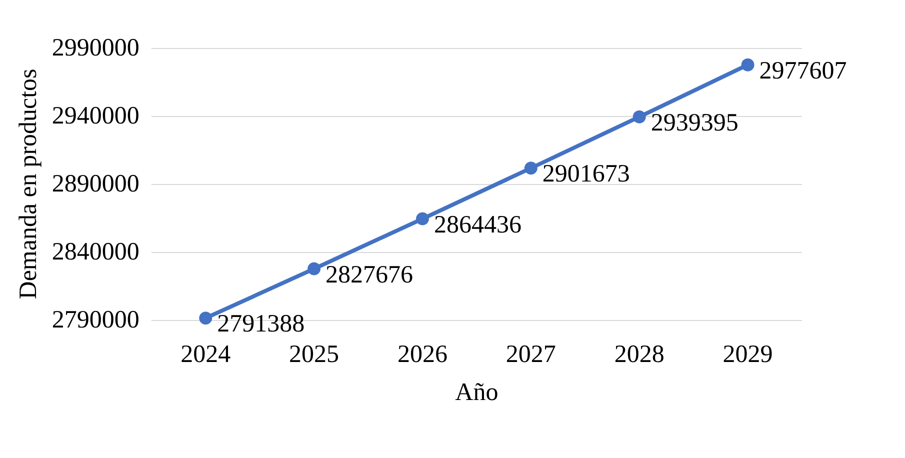 The height and width of the screenshot is (458, 905). What do you see at coordinates (96, 116) in the screenshot?
I see `y-tick-label: 2940000` at bounding box center [96, 116].